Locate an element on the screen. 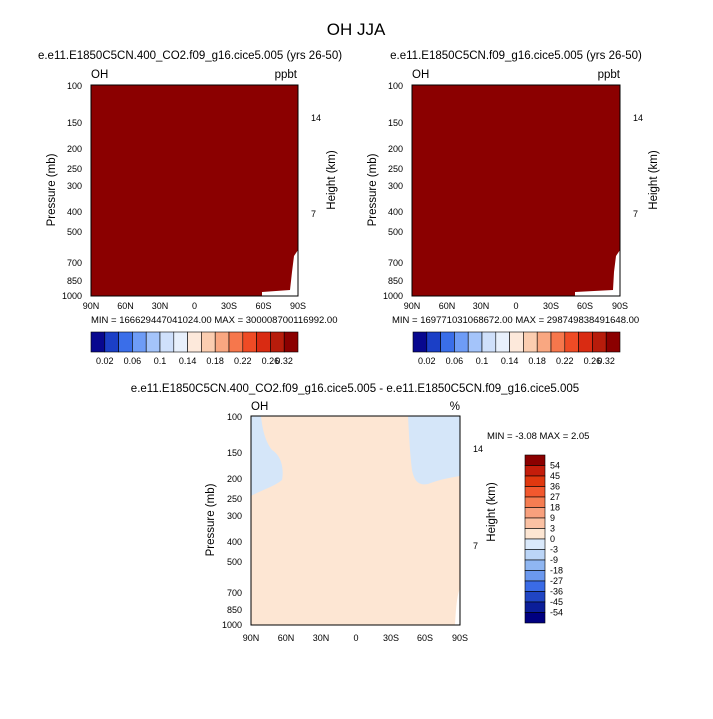  diff-xtick: 30N is located at coordinates (321, 638).